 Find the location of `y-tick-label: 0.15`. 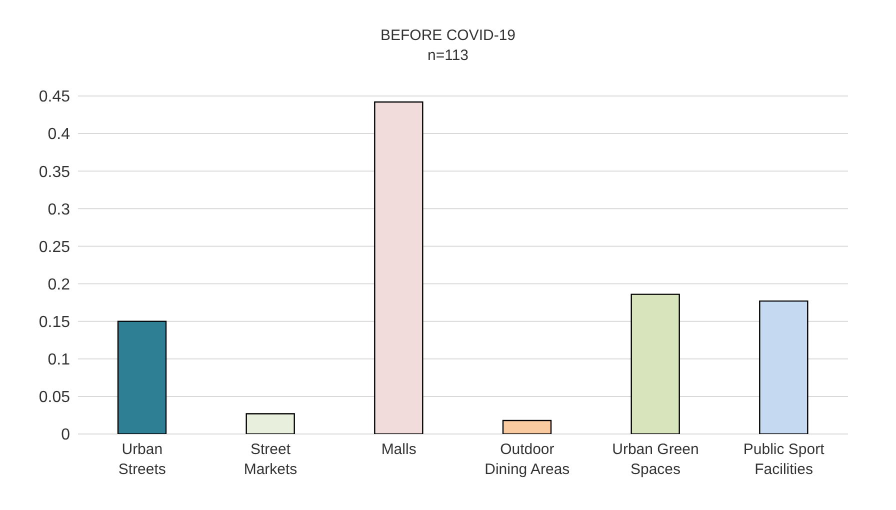

y-tick-label: 0.15 is located at coordinates (54, 323).